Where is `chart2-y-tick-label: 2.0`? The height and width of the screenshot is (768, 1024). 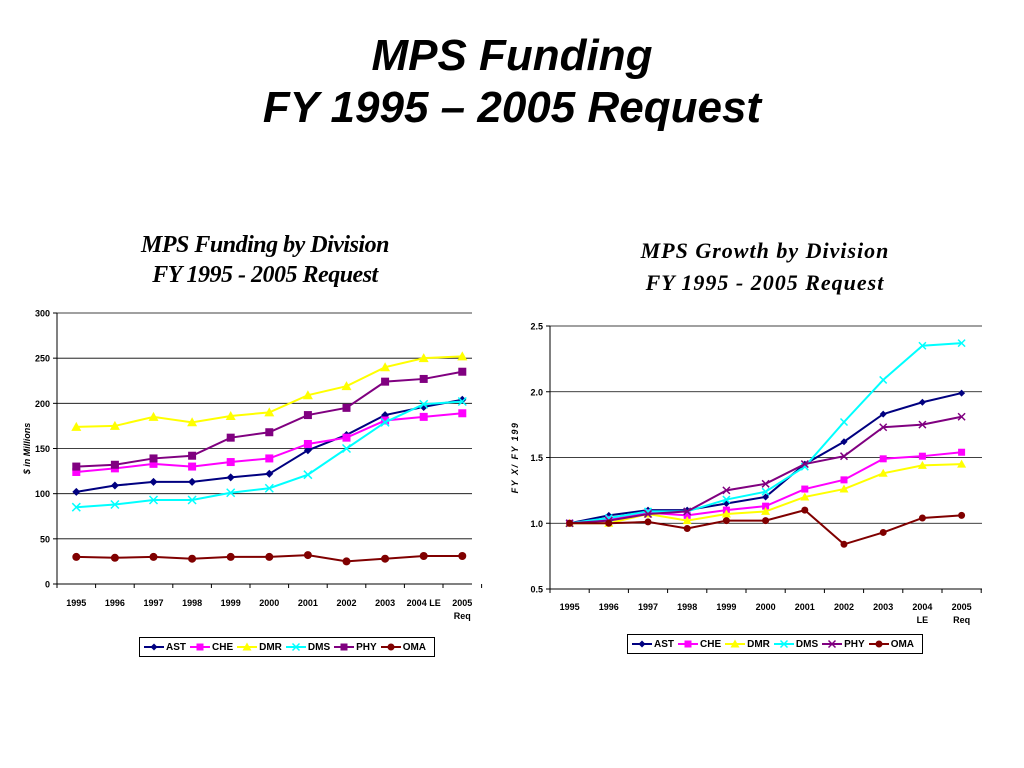
chart2-y-tick-label: 2.0 is located at coordinates (536, 392).